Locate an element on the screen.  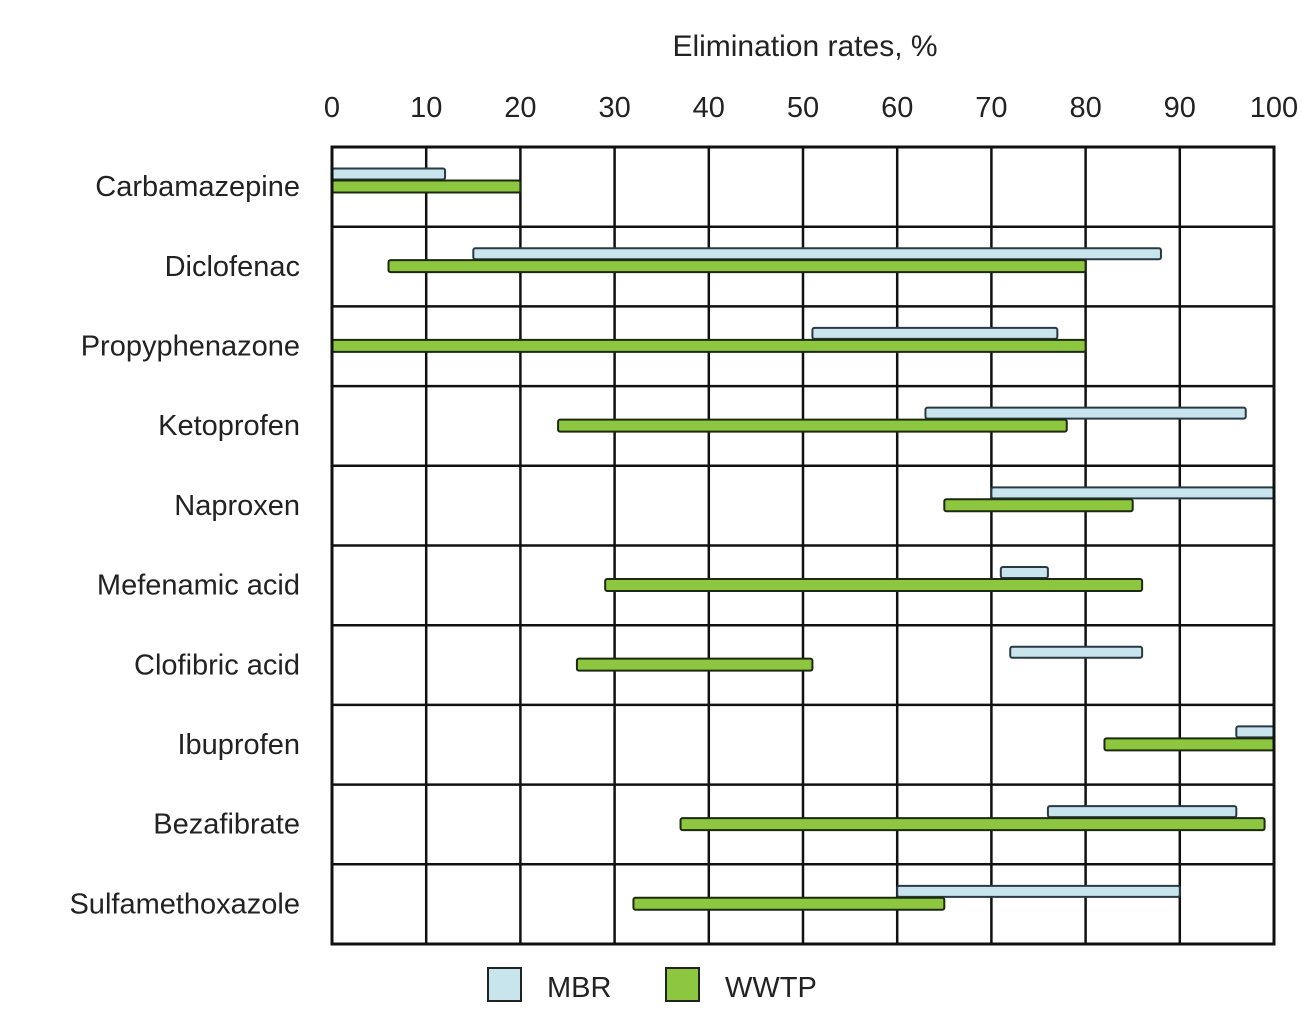
x-tick-labels: 0 10 20 30 40 50 60 70 80 90 100 is located at coordinates (811, 108).